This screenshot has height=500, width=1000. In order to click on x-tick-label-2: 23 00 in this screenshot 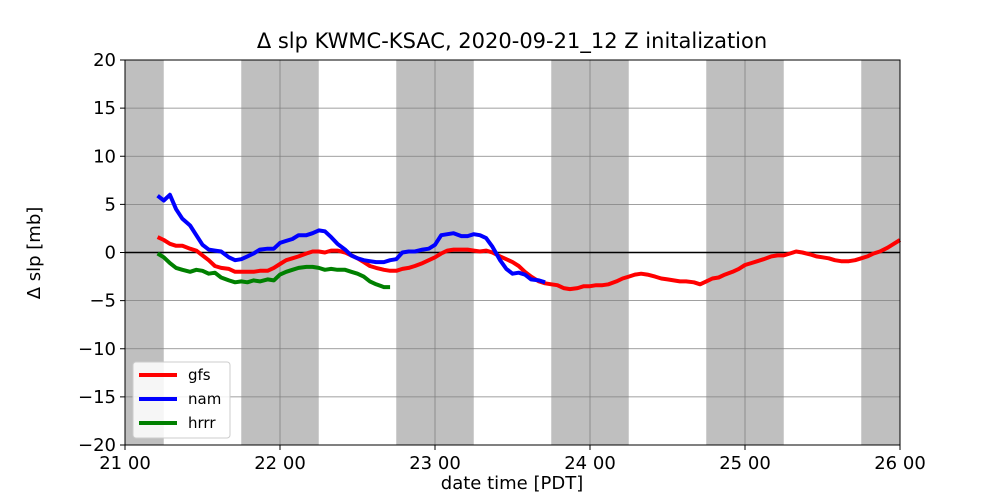, I will do `click(435, 463)`.